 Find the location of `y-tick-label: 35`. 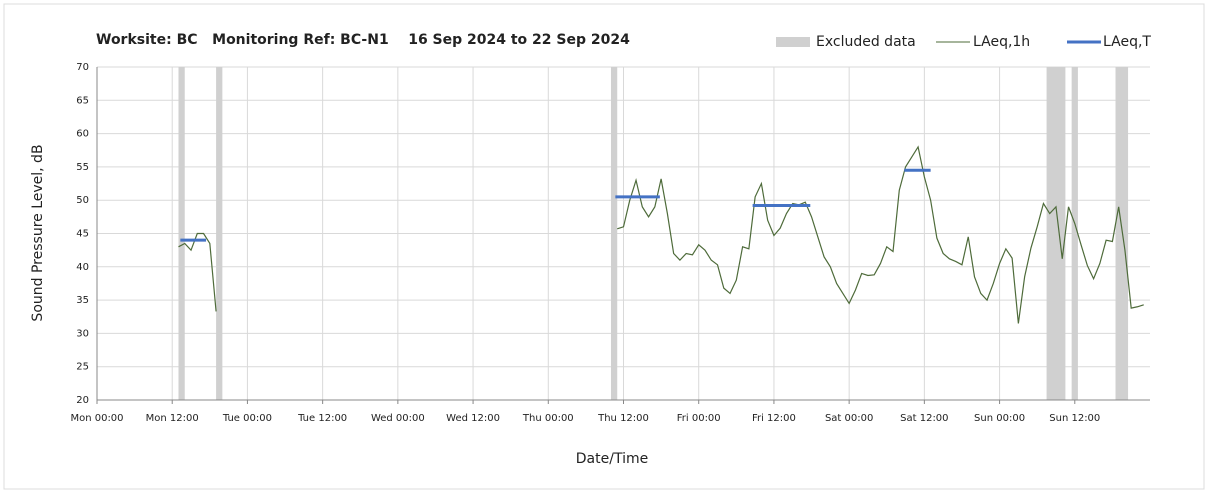

y-tick-label: 35 is located at coordinates (82, 300).